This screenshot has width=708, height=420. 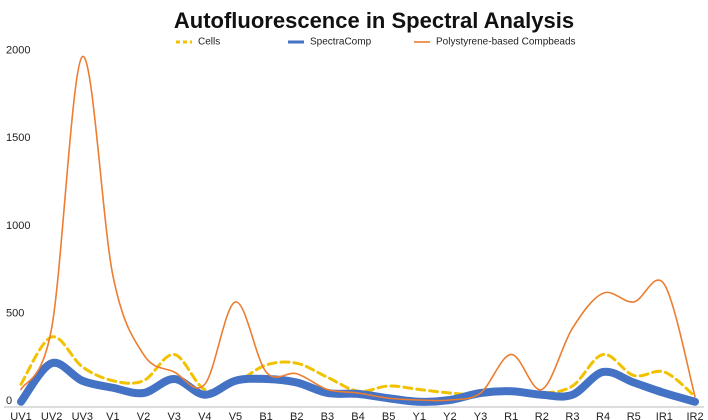 I want to click on line-series, so click(x=358, y=382).